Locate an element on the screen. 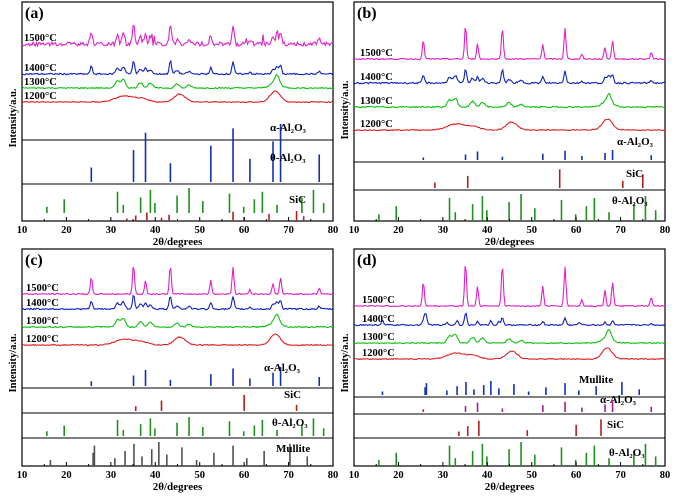 The height and width of the screenshot is (500, 677). panel-label: (a) is located at coordinates (34, 13).